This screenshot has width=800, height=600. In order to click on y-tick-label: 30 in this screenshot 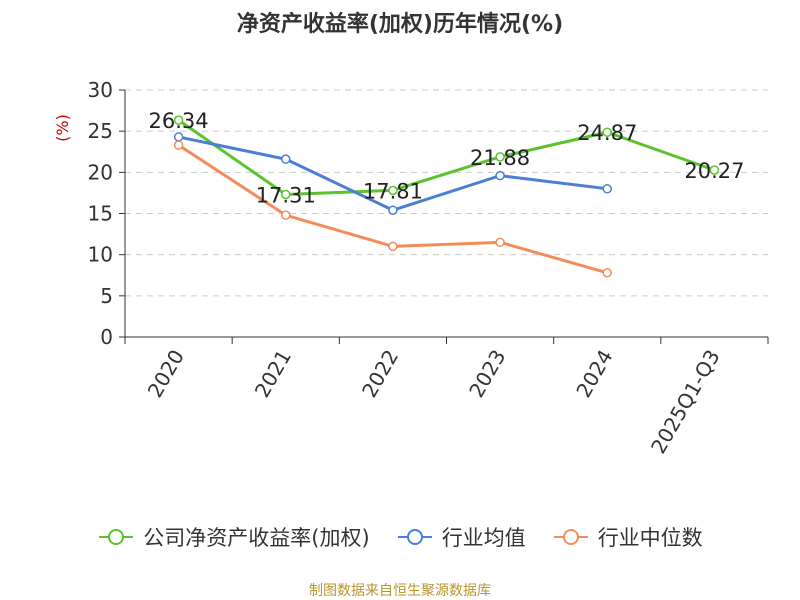, I will do `click(100, 90)`.